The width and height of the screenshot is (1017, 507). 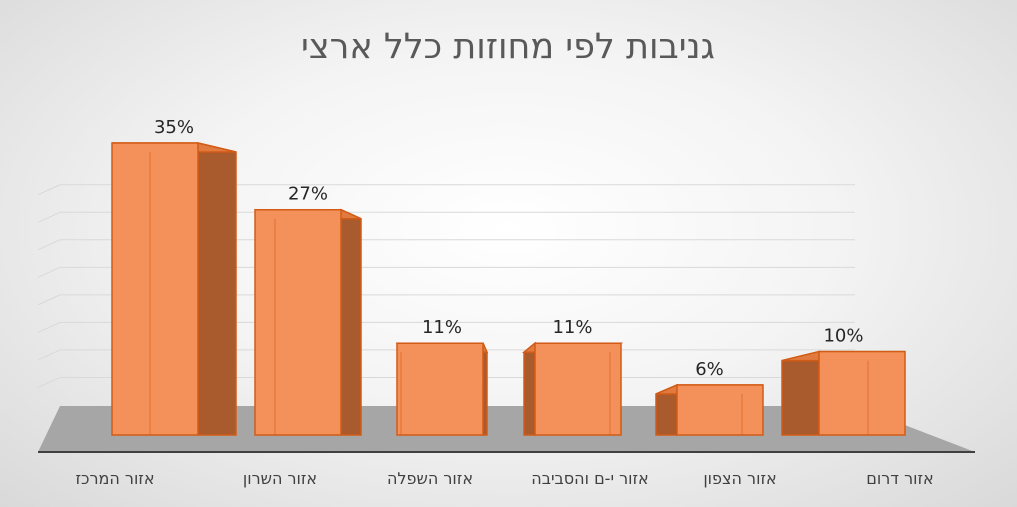 What do you see at coordinates (590, 478) in the screenshot?
I see `category-label: אזור י-ם והסביבה` at bounding box center [590, 478].